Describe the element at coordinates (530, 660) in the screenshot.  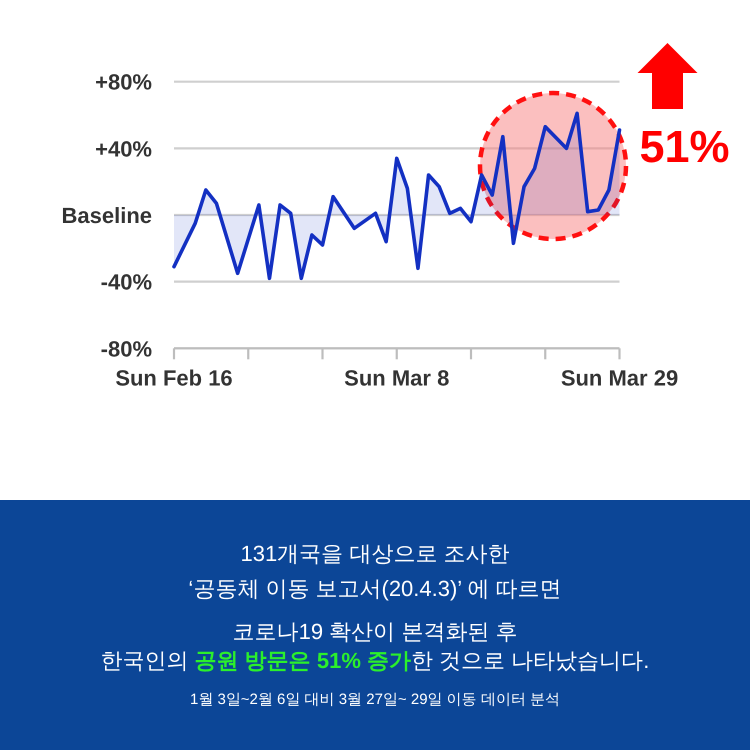
I see `text: 한 것으로 나타났습니다.` at that location.